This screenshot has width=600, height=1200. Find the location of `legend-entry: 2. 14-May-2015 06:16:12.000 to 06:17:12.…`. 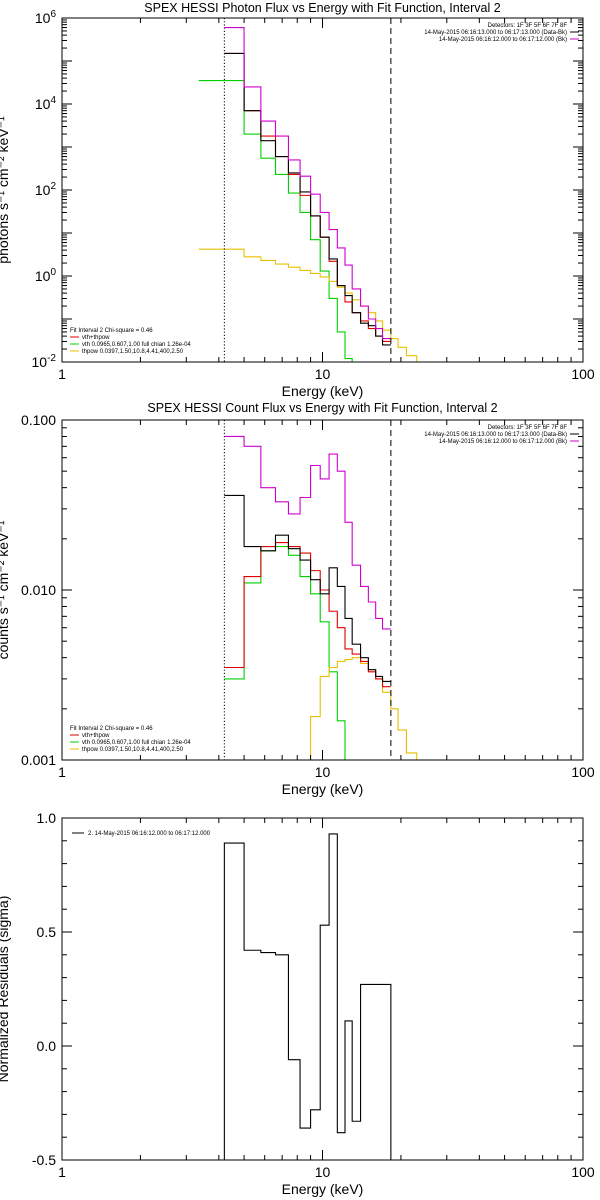

legend-entry: 2. 14-May-2015 06:16:12.000 to 06:17:12.… is located at coordinates (149, 834).